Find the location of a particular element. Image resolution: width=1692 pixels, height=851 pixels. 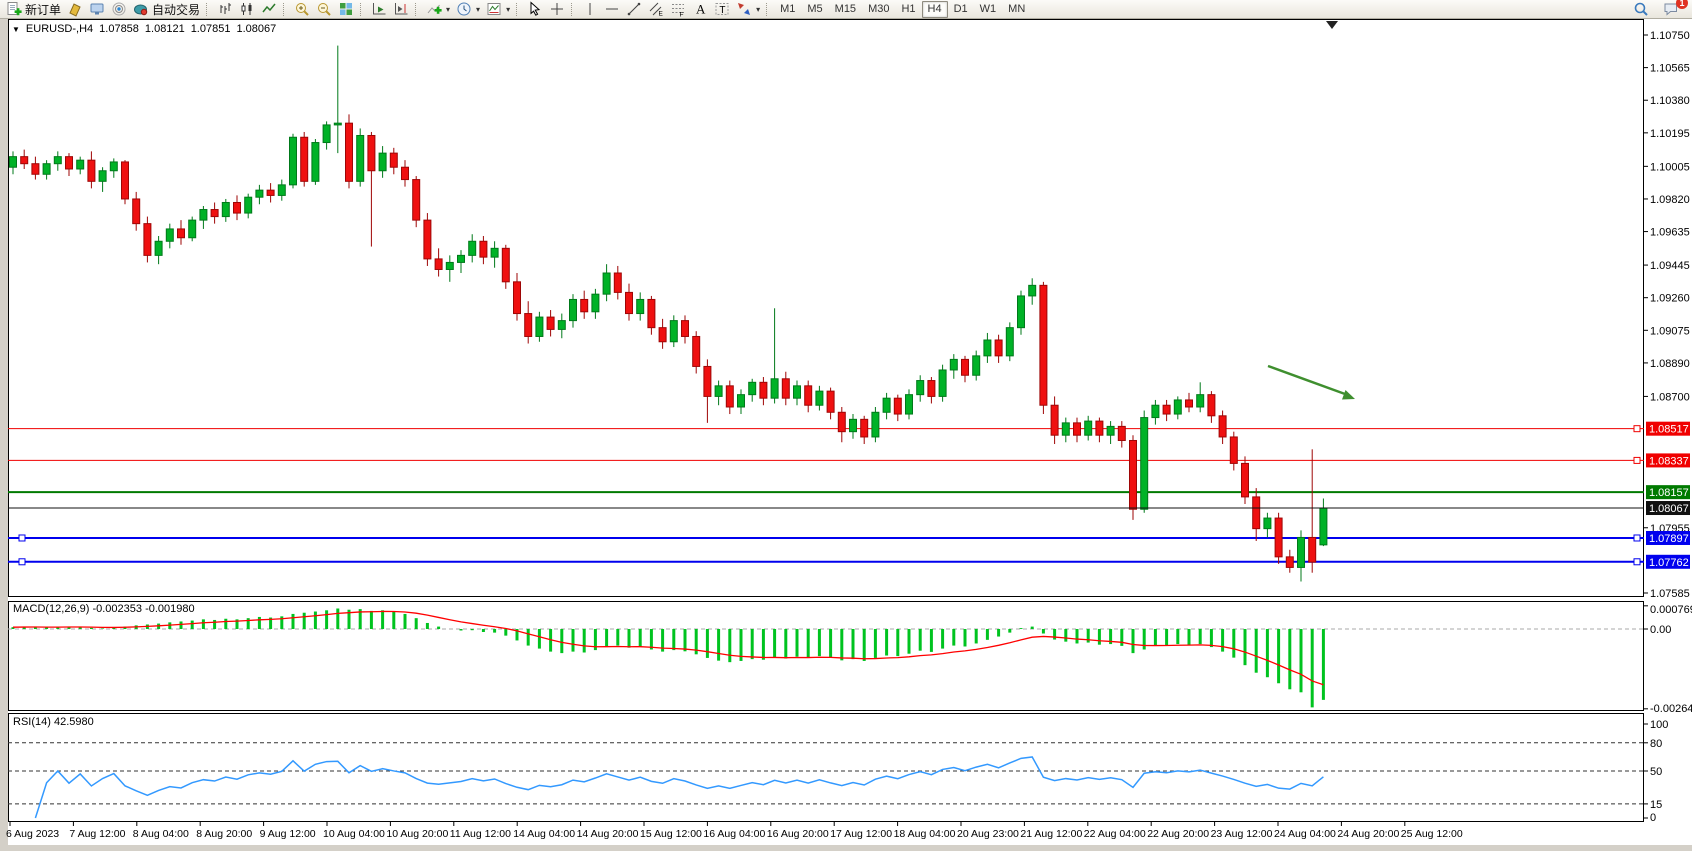

price-tick-label: 1.08890 is located at coordinates (1670, 364).